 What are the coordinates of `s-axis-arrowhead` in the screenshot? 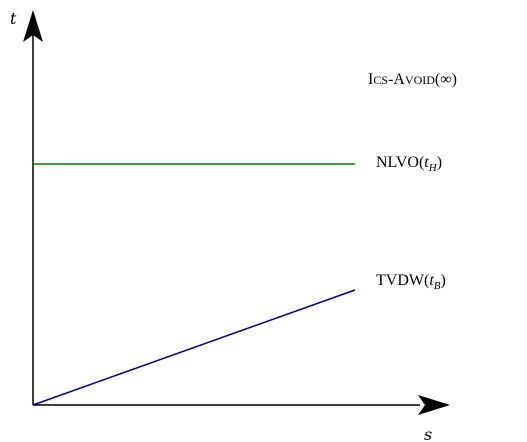 It's located at (434, 405).